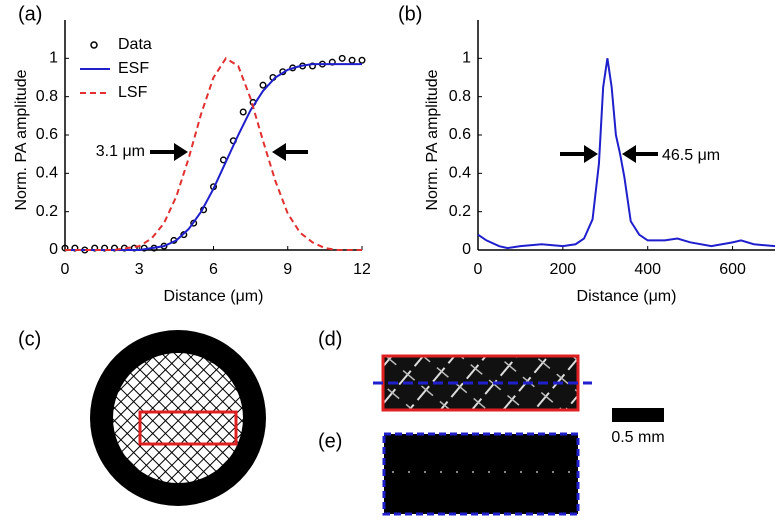  Describe the element at coordinates (691, 155) in the screenshot. I see `annotation: 46.5 μm` at that location.